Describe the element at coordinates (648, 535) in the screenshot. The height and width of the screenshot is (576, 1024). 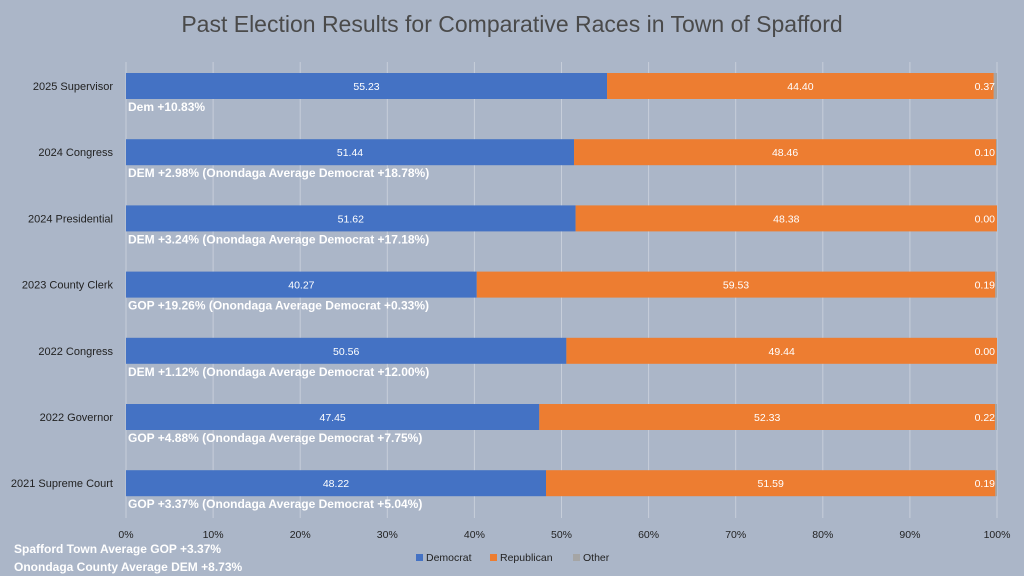
I see `x-tick-label: 60%` at that location.